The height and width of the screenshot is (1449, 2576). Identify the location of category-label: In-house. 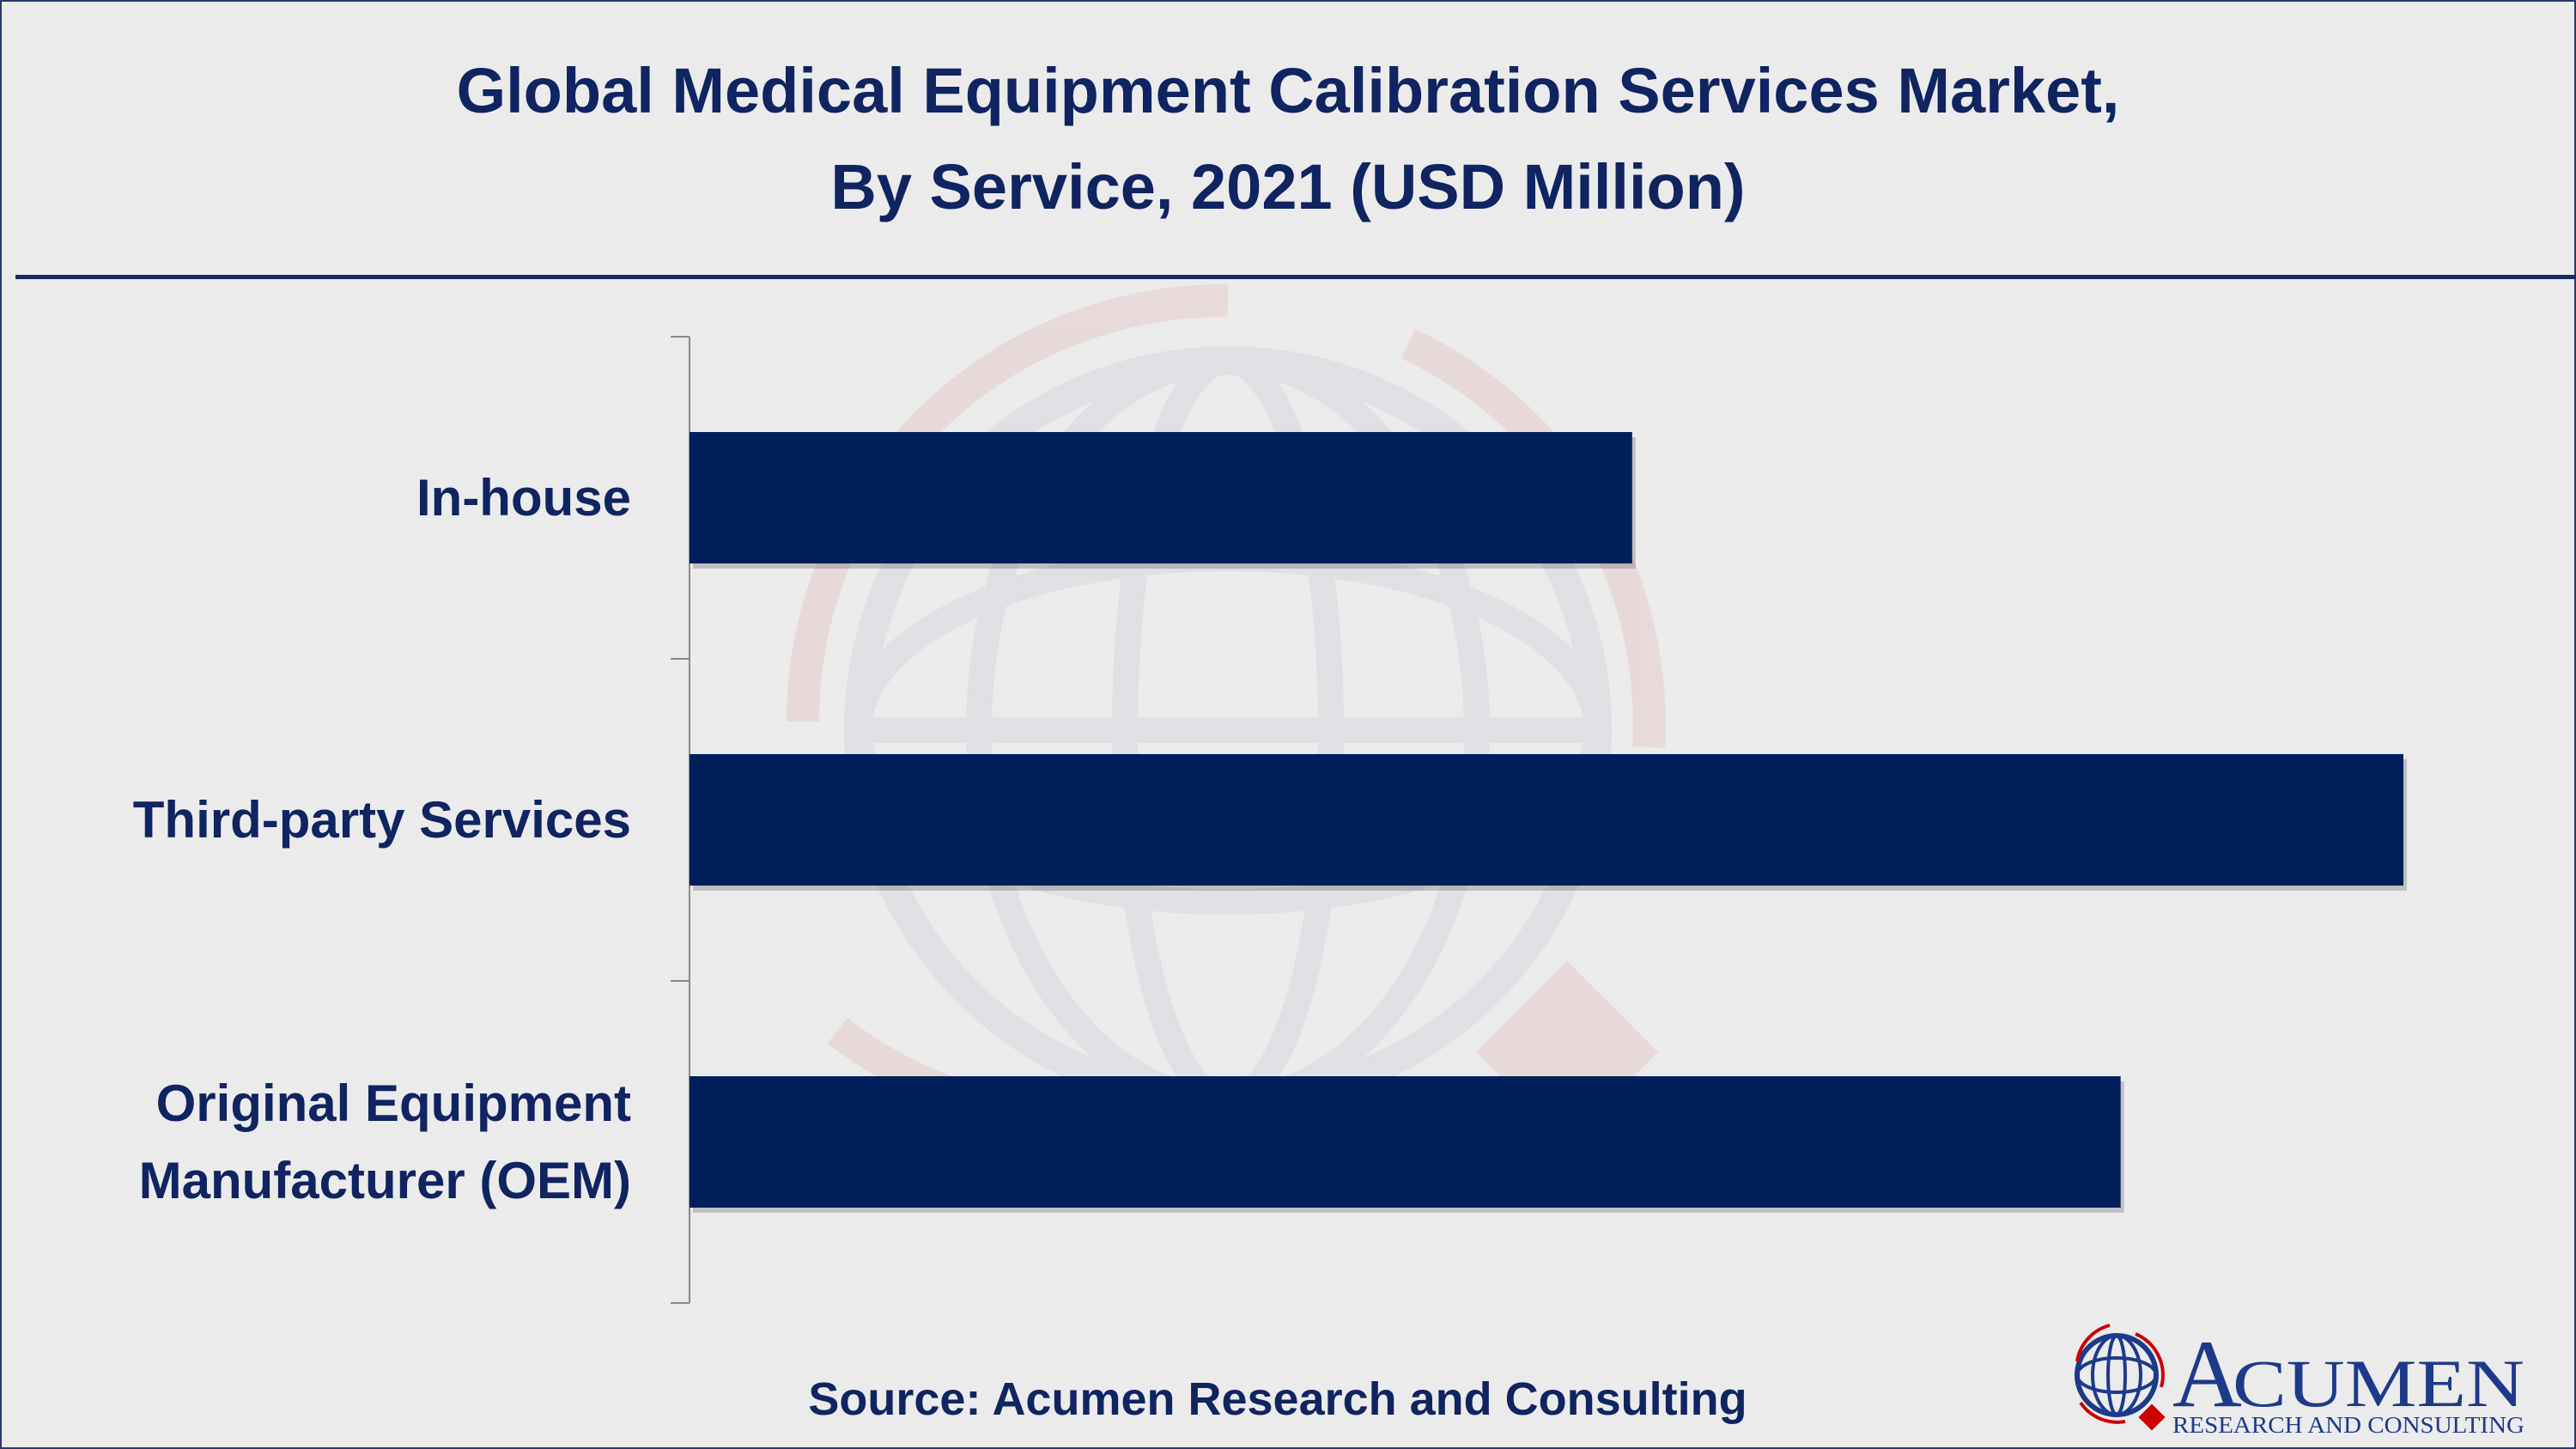
(523, 498).